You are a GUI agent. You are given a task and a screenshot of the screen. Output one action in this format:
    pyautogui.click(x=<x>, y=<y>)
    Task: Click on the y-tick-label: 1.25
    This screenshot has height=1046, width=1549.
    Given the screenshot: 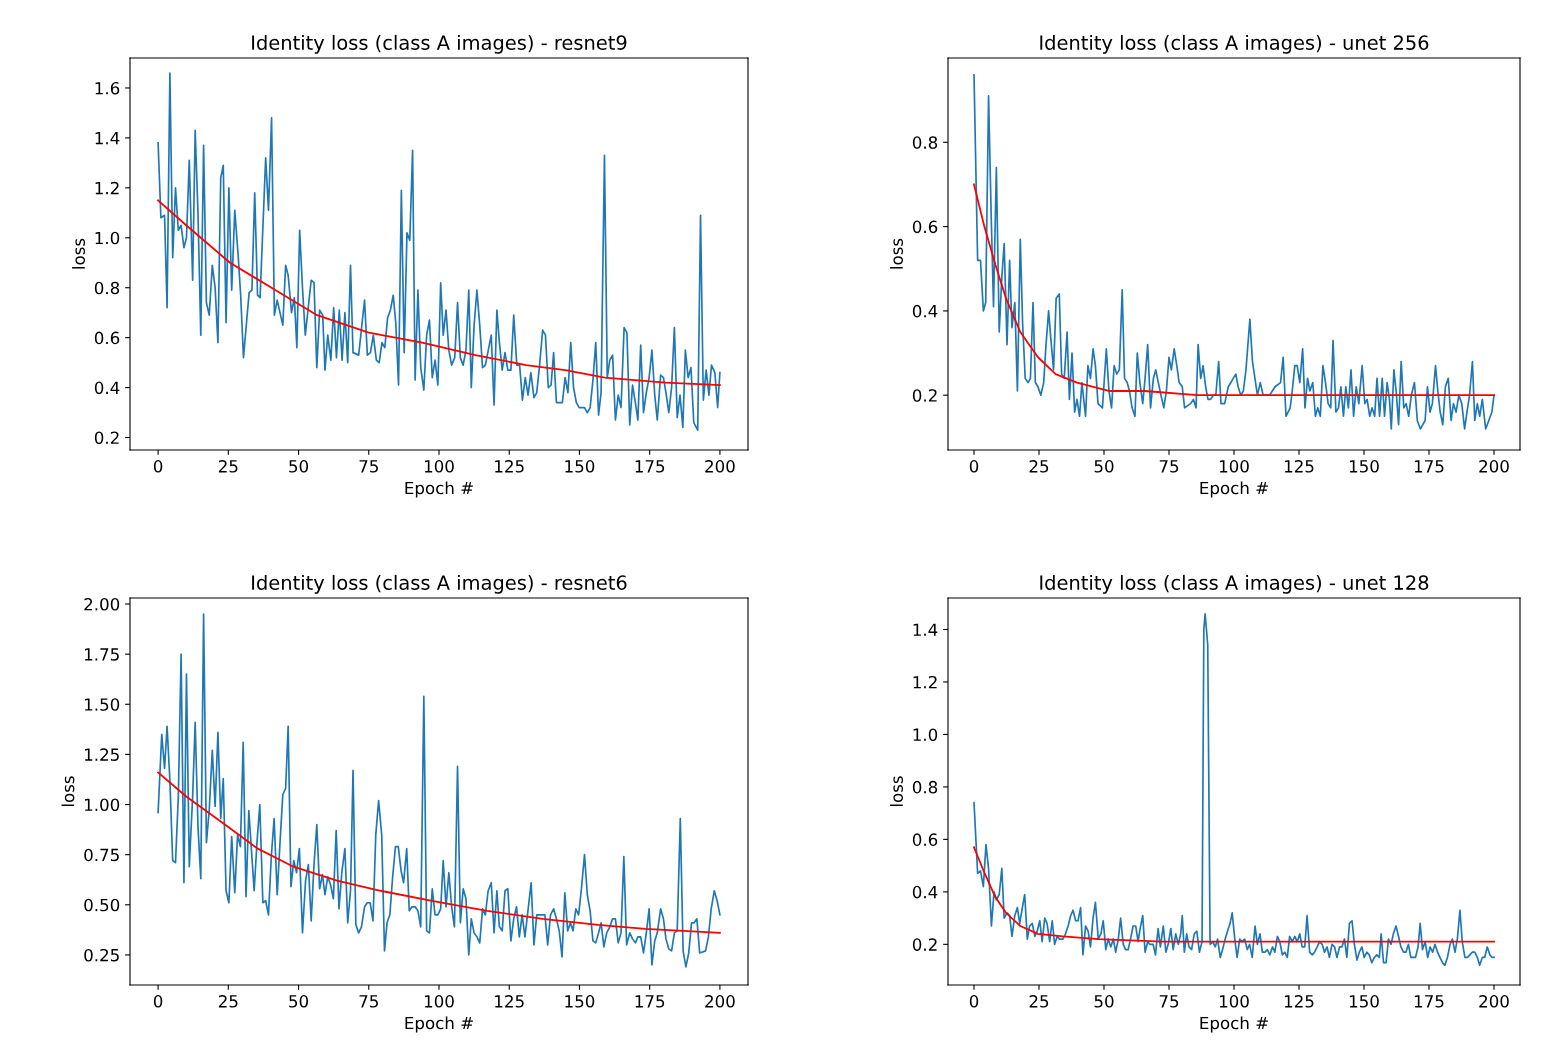 What is the action you would take?
    pyautogui.click(x=102, y=754)
    